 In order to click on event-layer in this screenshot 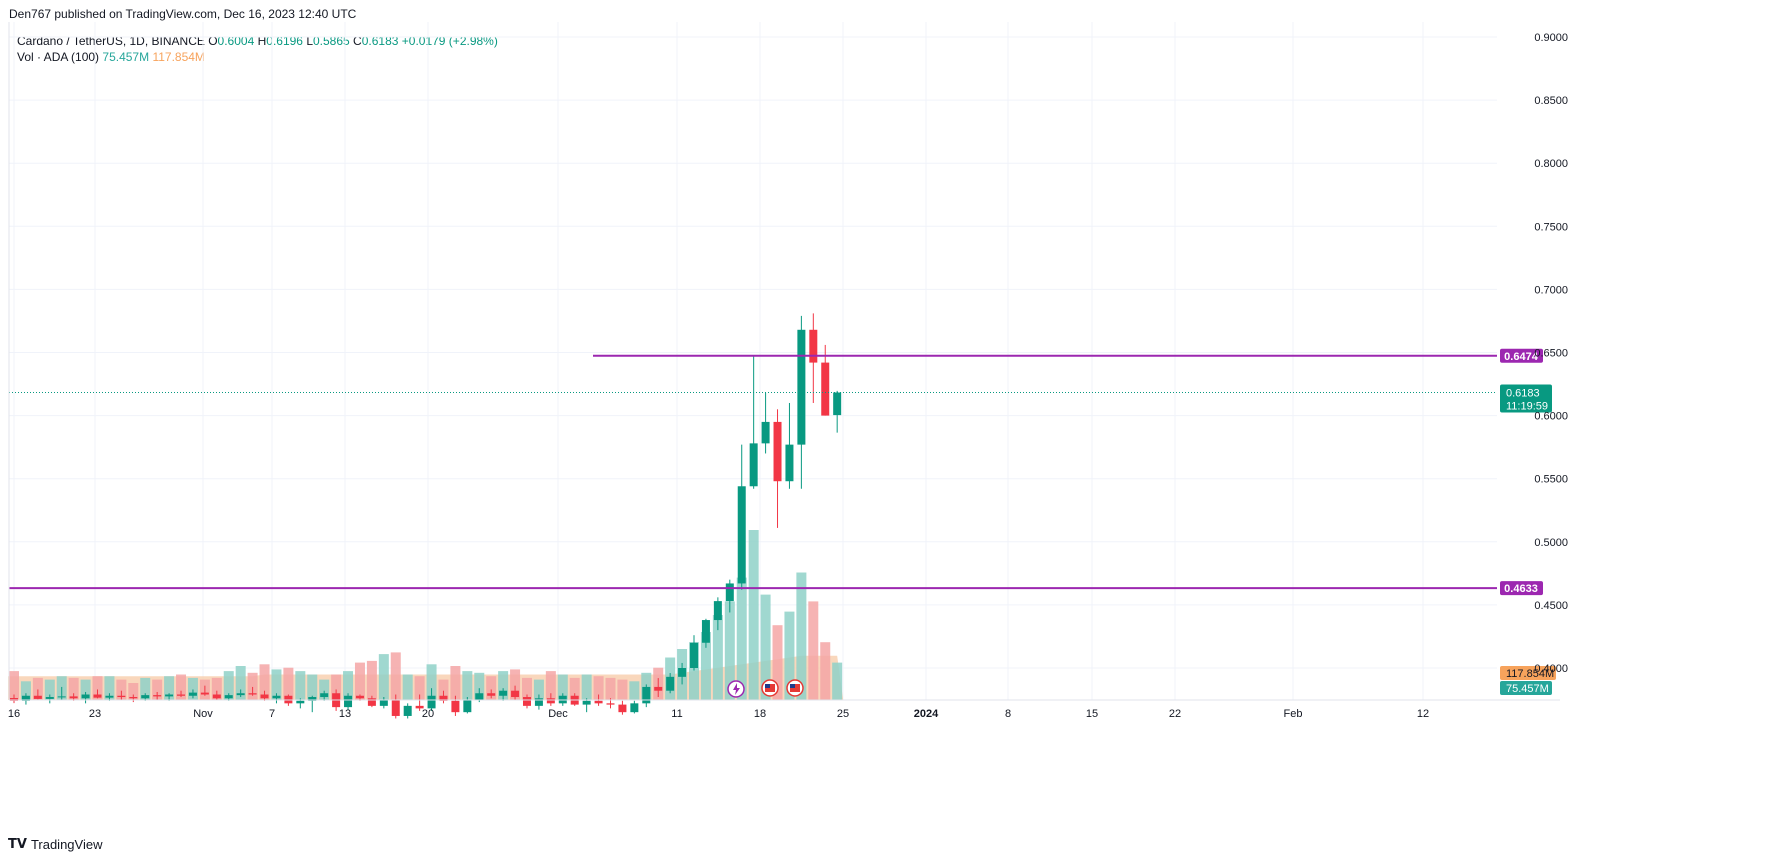, I will do `click(765, 688)`.